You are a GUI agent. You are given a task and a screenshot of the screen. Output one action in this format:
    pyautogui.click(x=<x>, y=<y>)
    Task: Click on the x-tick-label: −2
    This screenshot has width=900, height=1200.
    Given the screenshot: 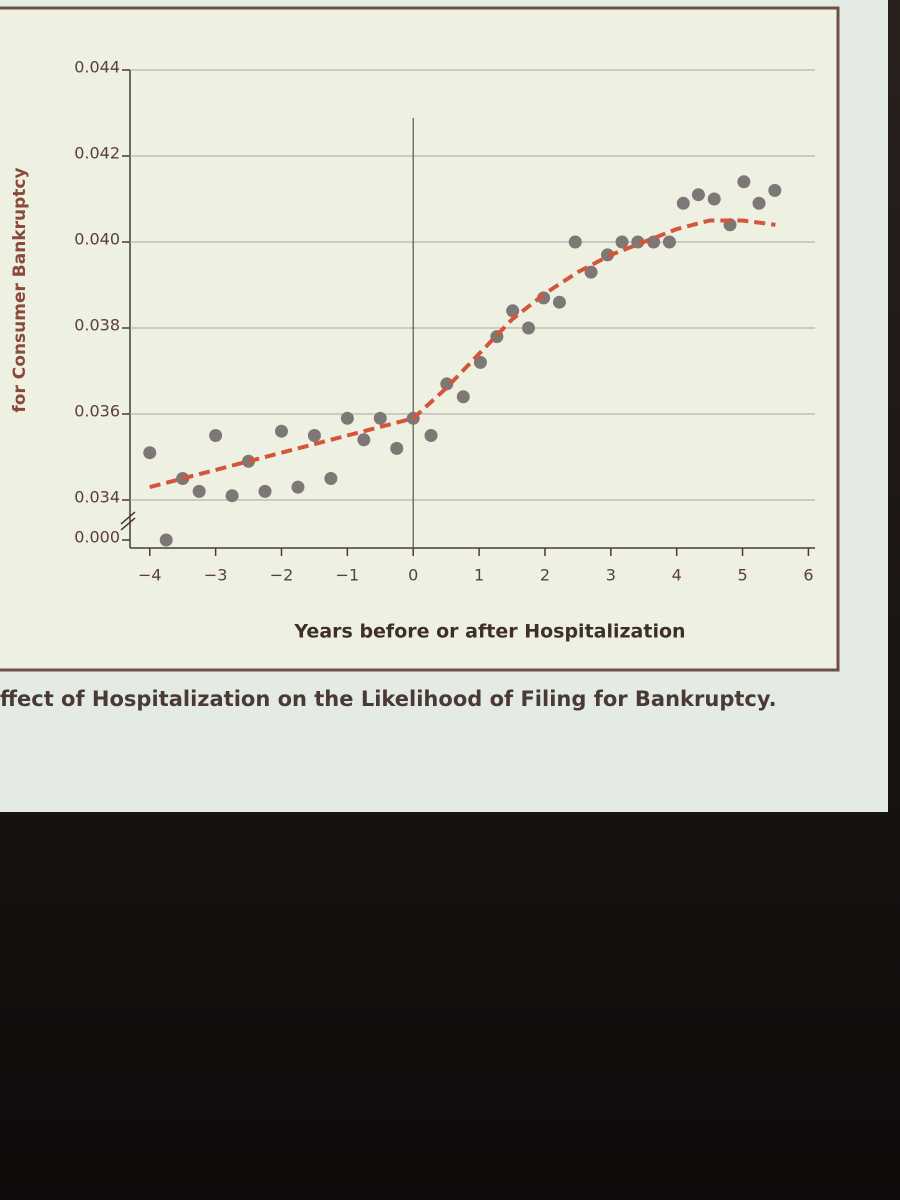 What is the action you would take?
    pyautogui.click(x=282, y=575)
    